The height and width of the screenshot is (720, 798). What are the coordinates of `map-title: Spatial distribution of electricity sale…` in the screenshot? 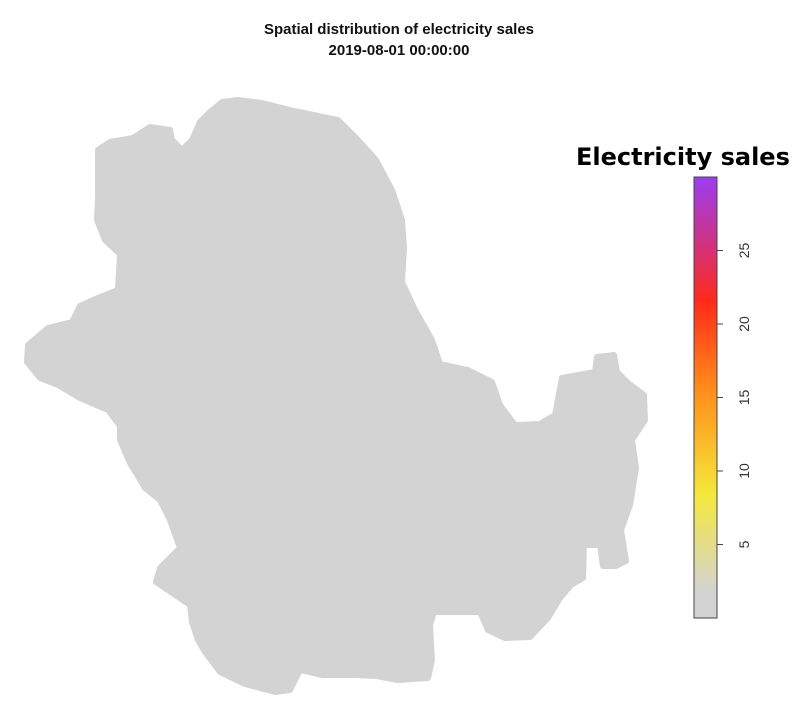 It's located at (399, 29).